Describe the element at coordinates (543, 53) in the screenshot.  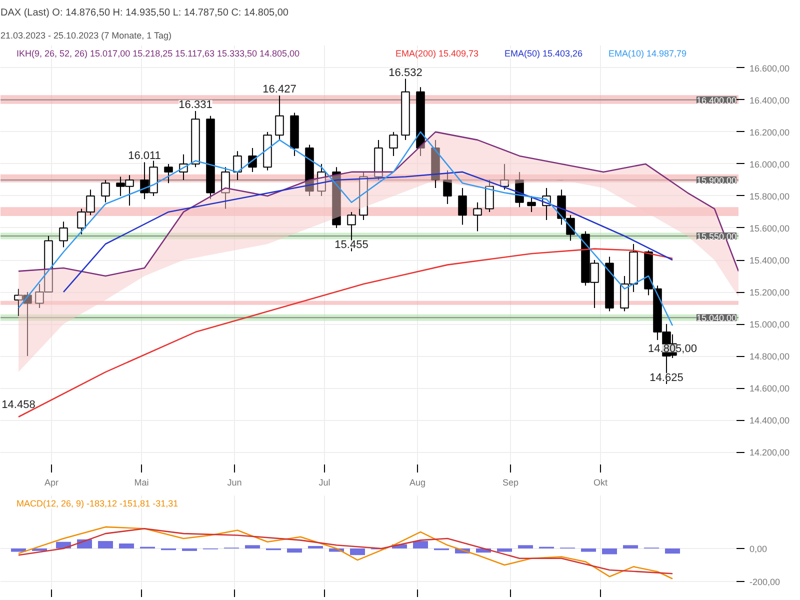
I see `text: EMA(50) 15.403,26` at that location.